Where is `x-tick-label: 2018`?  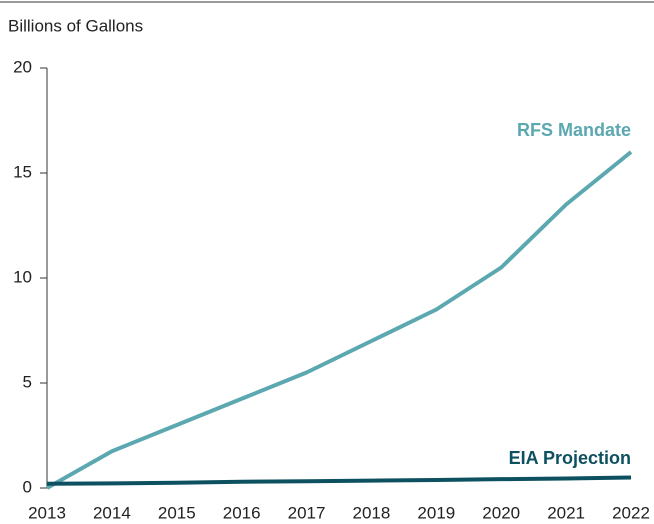
x-tick-label: 2018 is located at coordinates (372, 512).